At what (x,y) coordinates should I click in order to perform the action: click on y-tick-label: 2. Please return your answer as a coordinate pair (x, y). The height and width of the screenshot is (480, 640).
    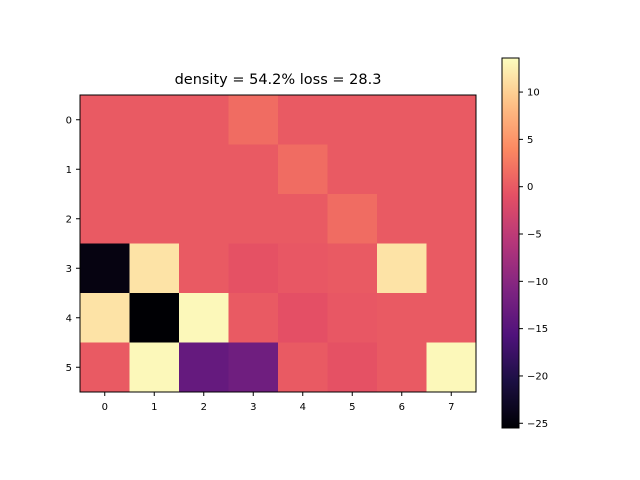
    Looking at the image, I should click on (69, 219).